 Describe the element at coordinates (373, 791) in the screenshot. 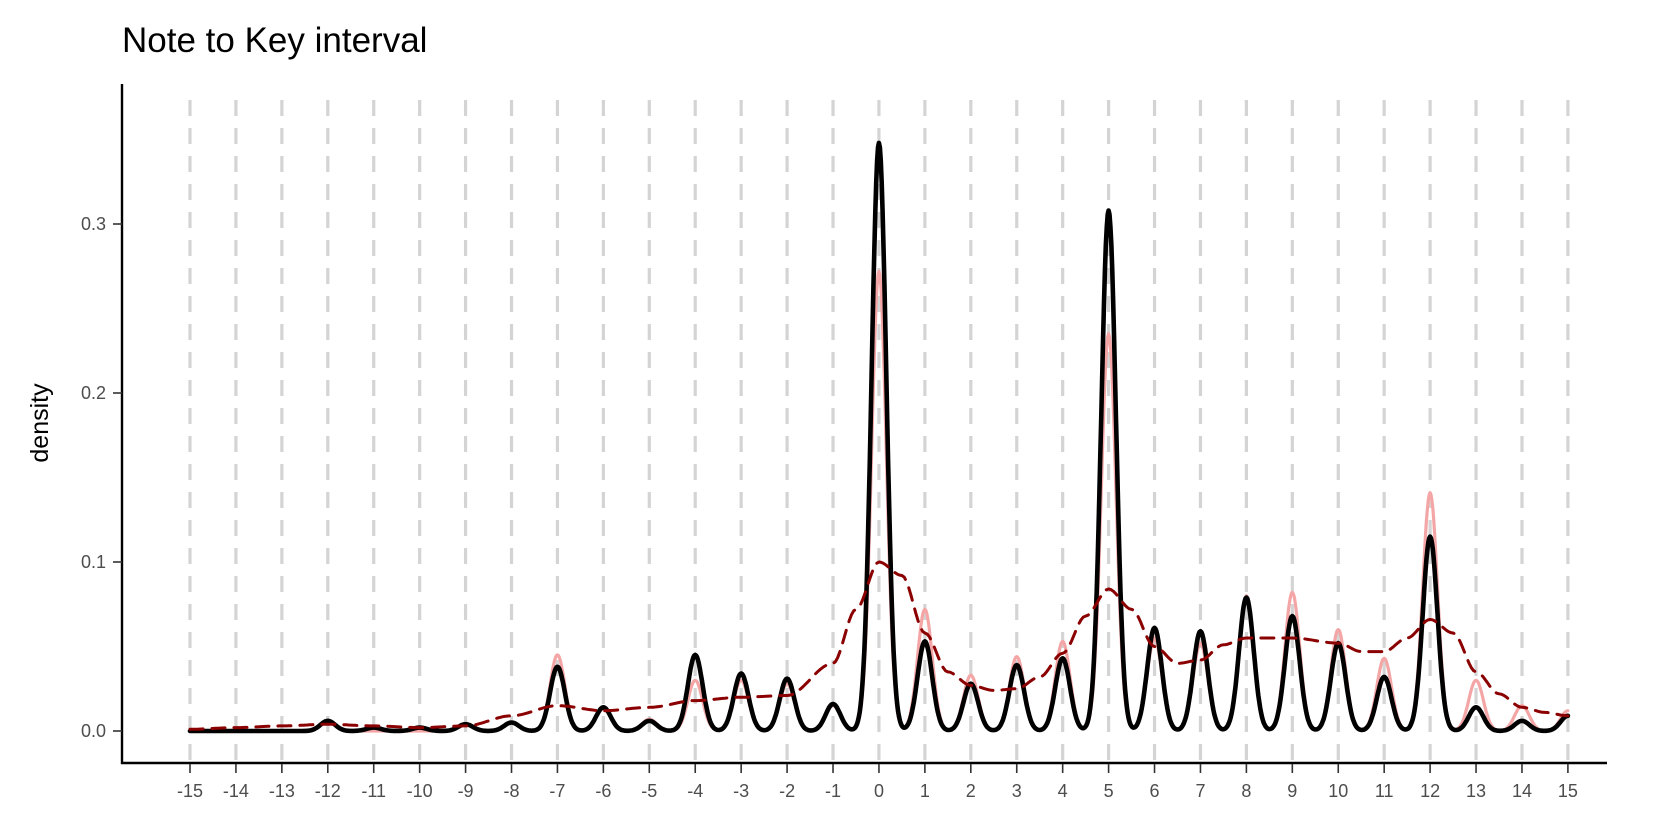

I see `x-tick-label: -11` at that location.